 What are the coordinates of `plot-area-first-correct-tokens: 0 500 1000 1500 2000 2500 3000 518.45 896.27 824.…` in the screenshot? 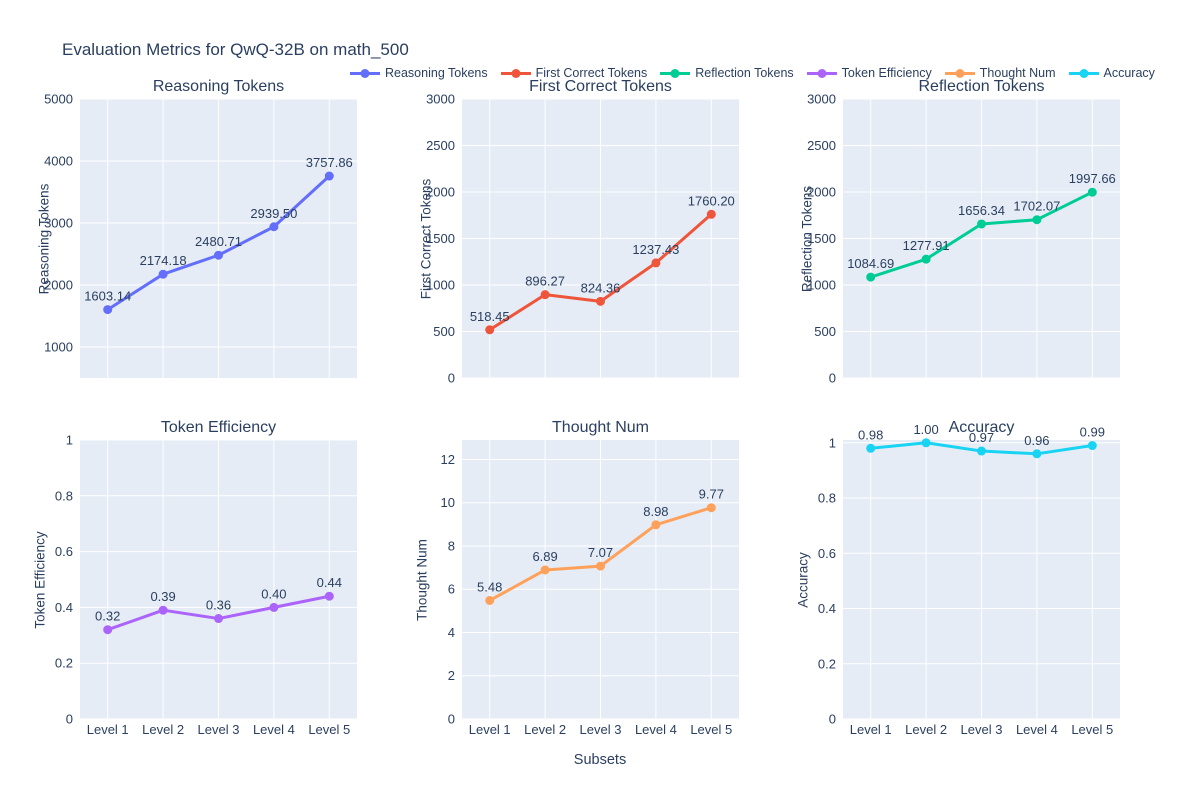 It's located at (582, 239).